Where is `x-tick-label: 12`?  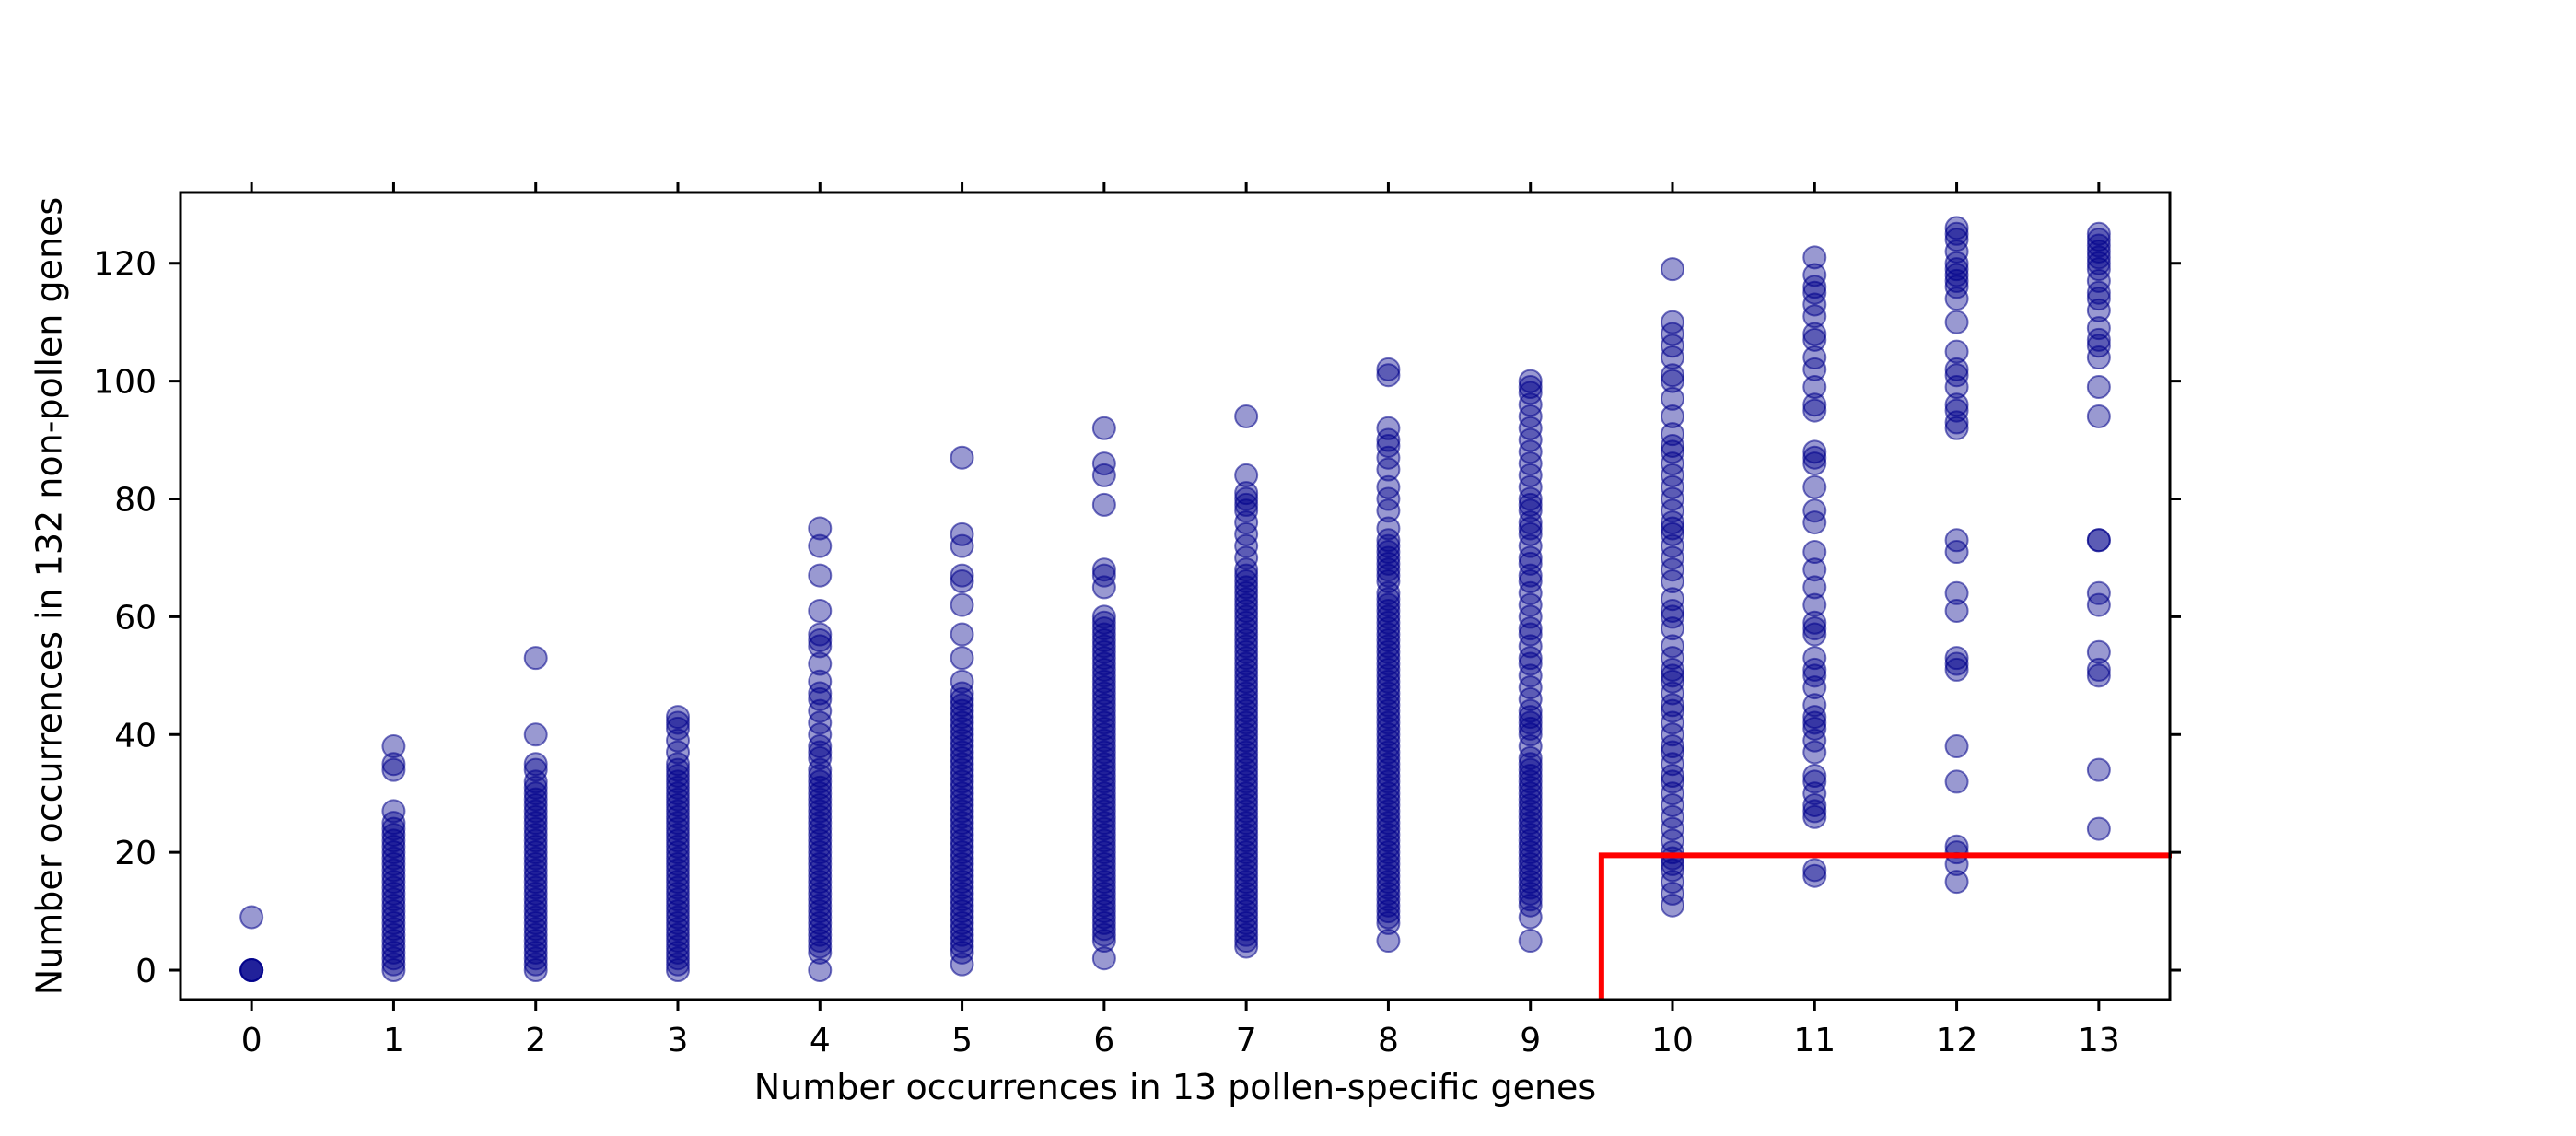
x-tick-label: 12 is located at coordinates (1957, 1041).